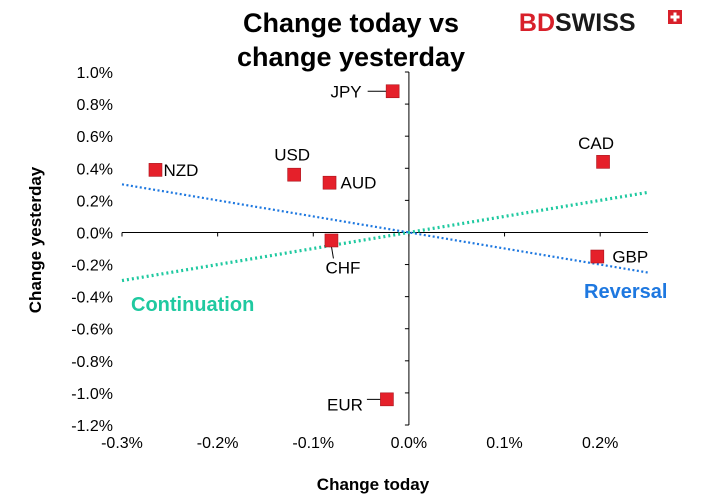 The image size is (701, 500). What do you see at coordinates (537, 23) in the screenshot?
I see `logo-text-bd: BD` at bounding box center [537, 23].